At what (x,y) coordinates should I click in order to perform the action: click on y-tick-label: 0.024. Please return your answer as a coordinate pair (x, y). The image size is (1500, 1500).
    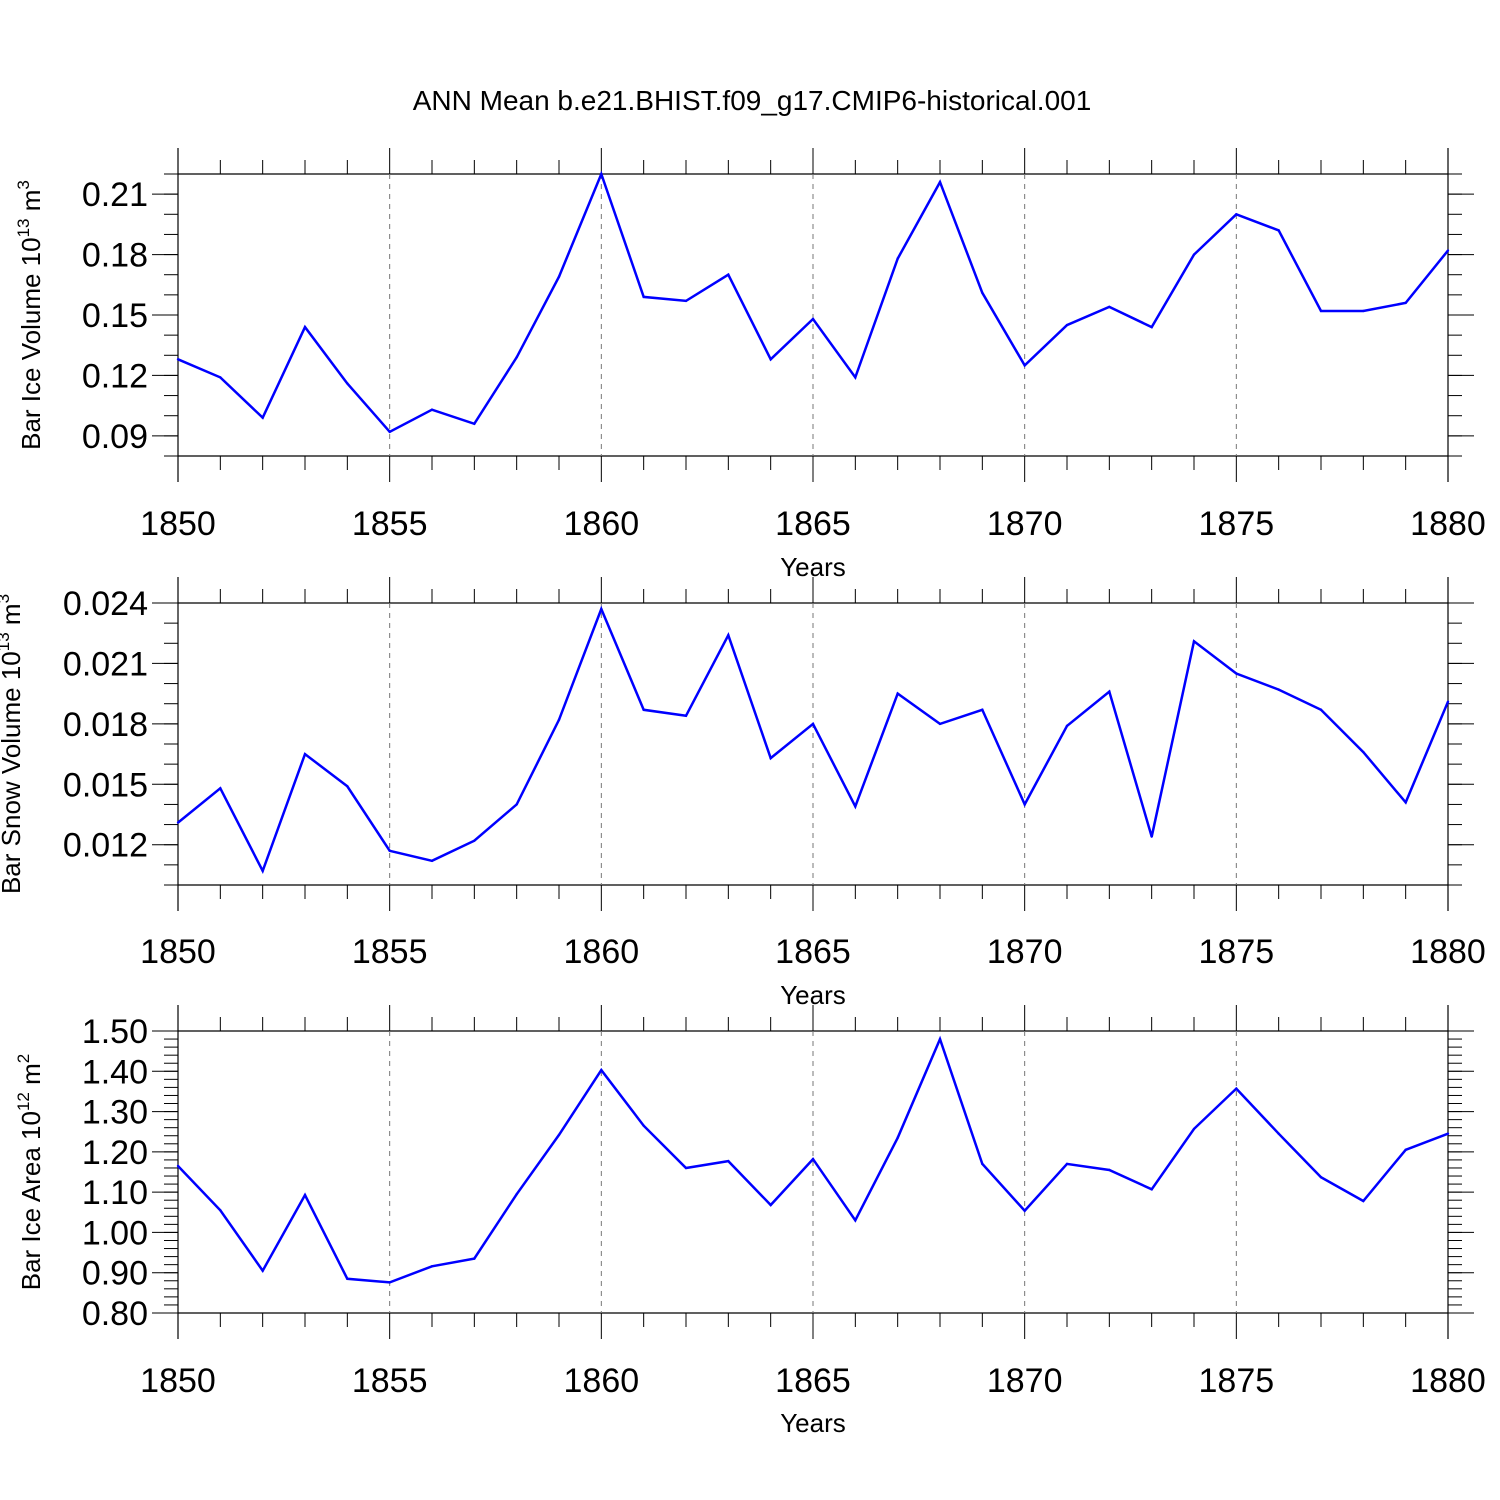
    Looking at the image, I should click on (105, 604).